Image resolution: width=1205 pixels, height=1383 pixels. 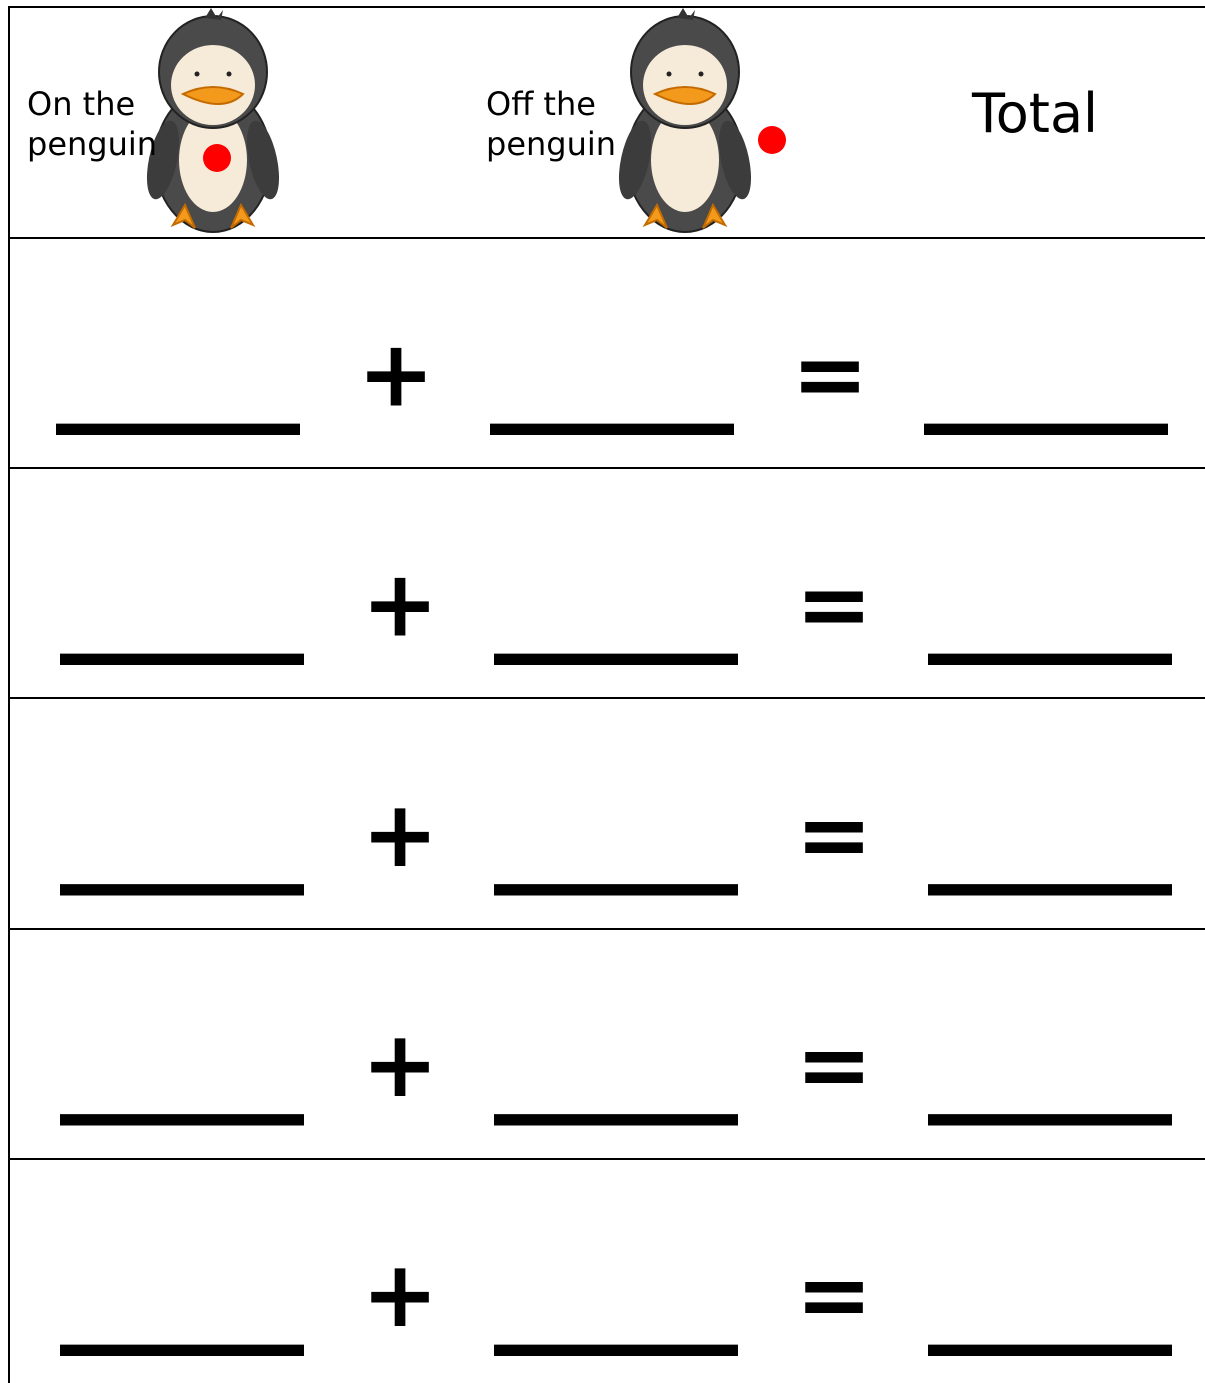 What do you see at coordinates (541, 104) in the screenshot?
I see `off-label: Off the` at bounding box center [541, 104].